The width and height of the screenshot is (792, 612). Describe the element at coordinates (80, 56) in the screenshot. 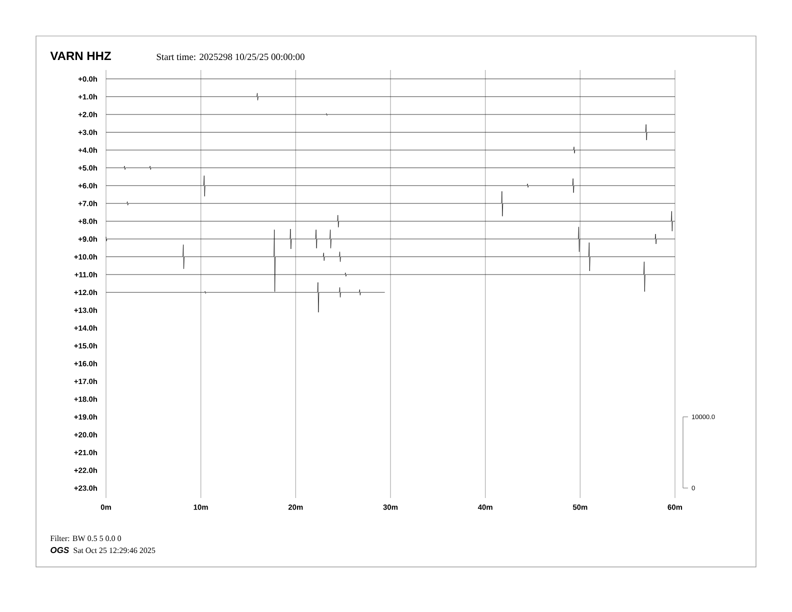

I see `chart-title: VARN HHZ` at that location.